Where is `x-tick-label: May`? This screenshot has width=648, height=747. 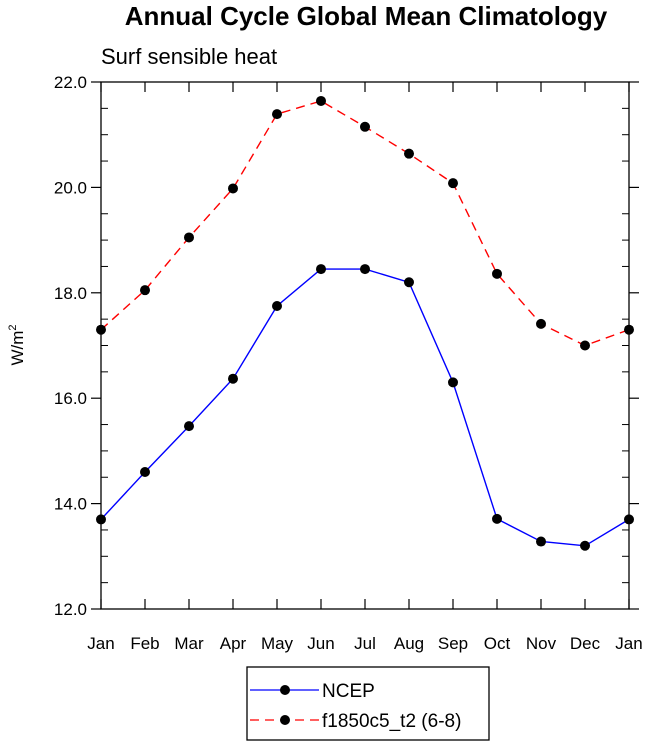 x-tick-label: May is located at coordinates (277, 643).